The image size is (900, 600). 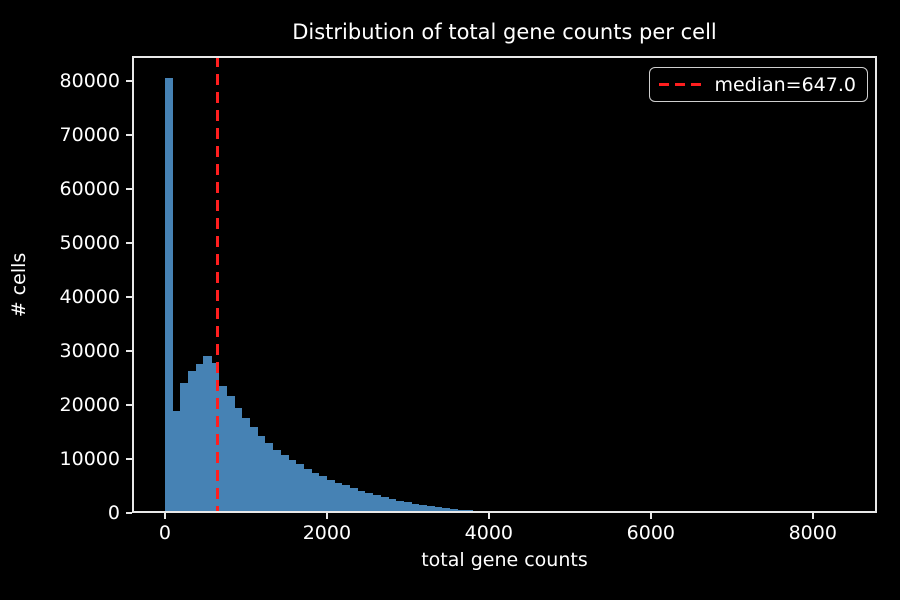 I want to click on x-tick-label: 4000, so click(x=489, y=533).